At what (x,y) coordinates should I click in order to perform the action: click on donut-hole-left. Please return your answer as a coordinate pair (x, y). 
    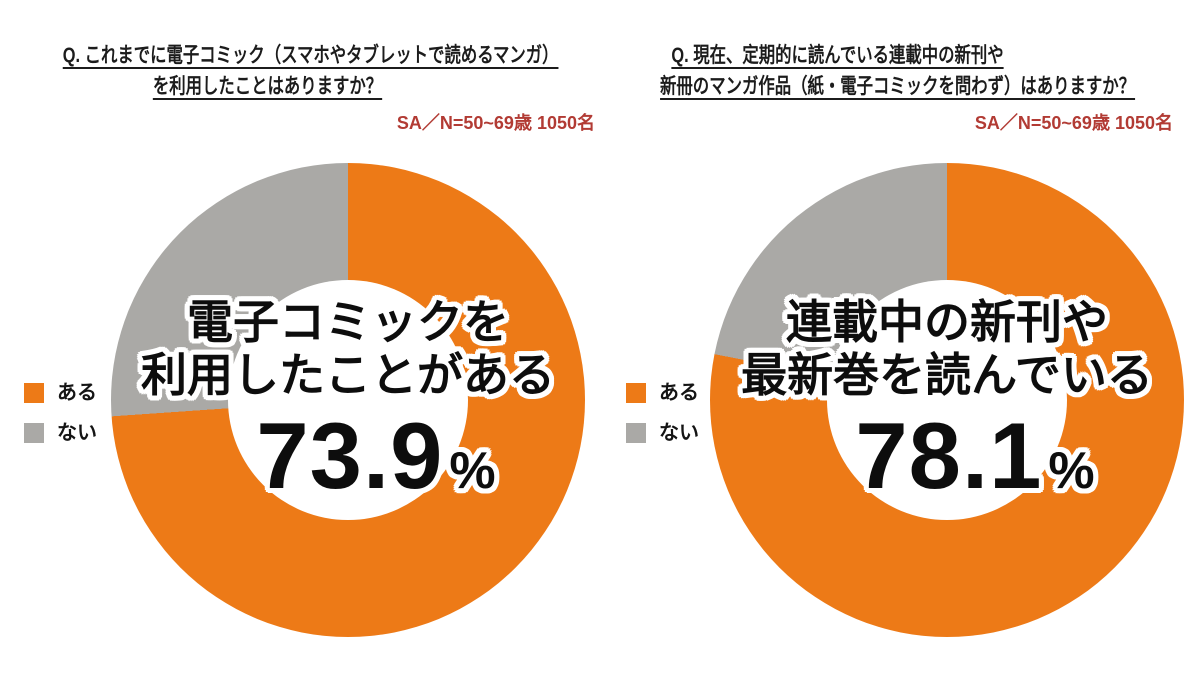
    Looking at the image, I should click on (348, 400).